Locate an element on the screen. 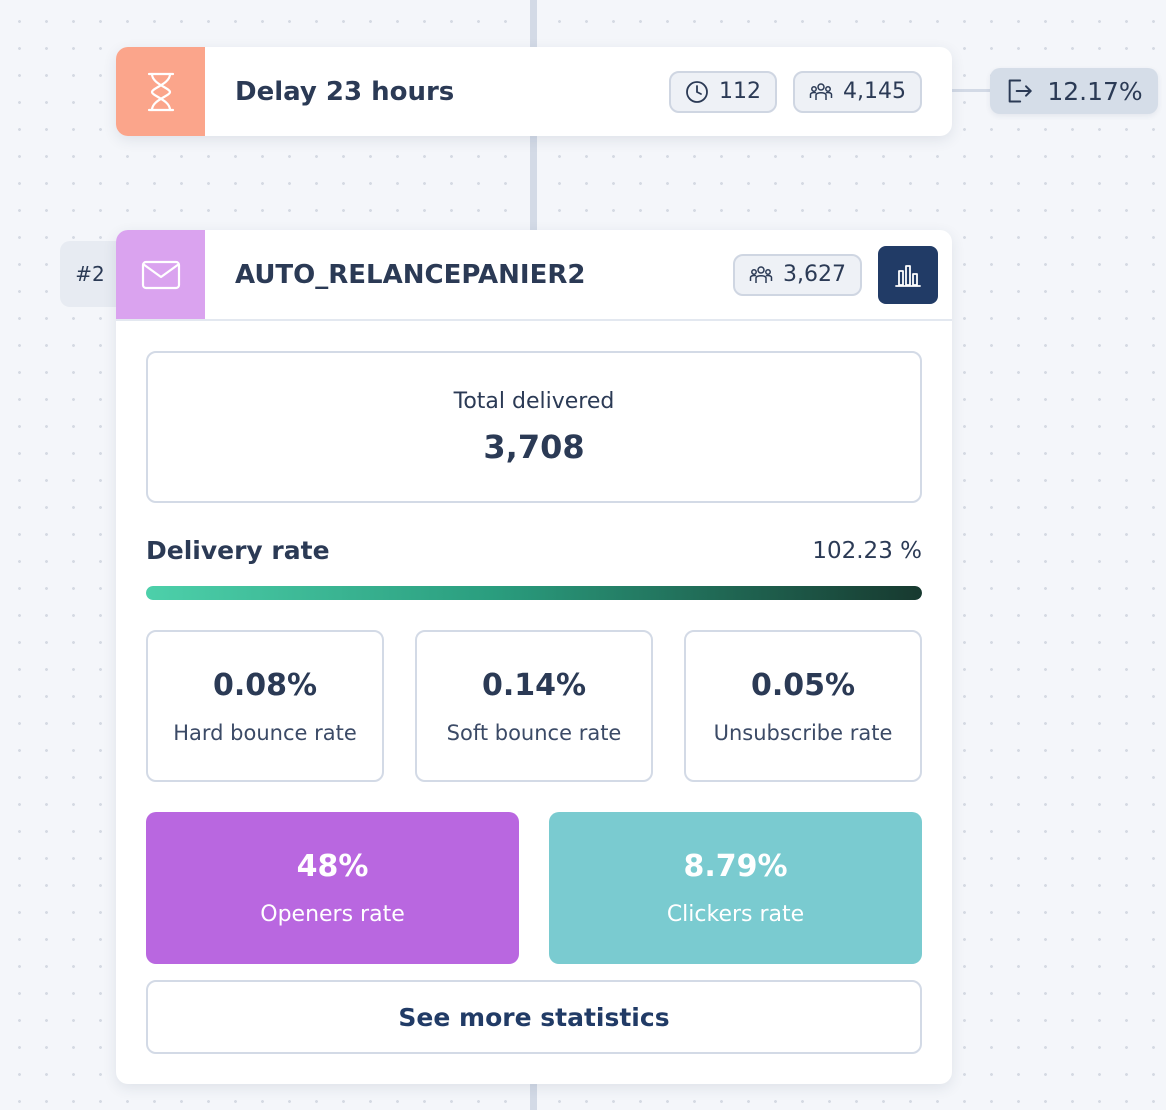  statistics-toggle-button is located at coordinates (908, 274).